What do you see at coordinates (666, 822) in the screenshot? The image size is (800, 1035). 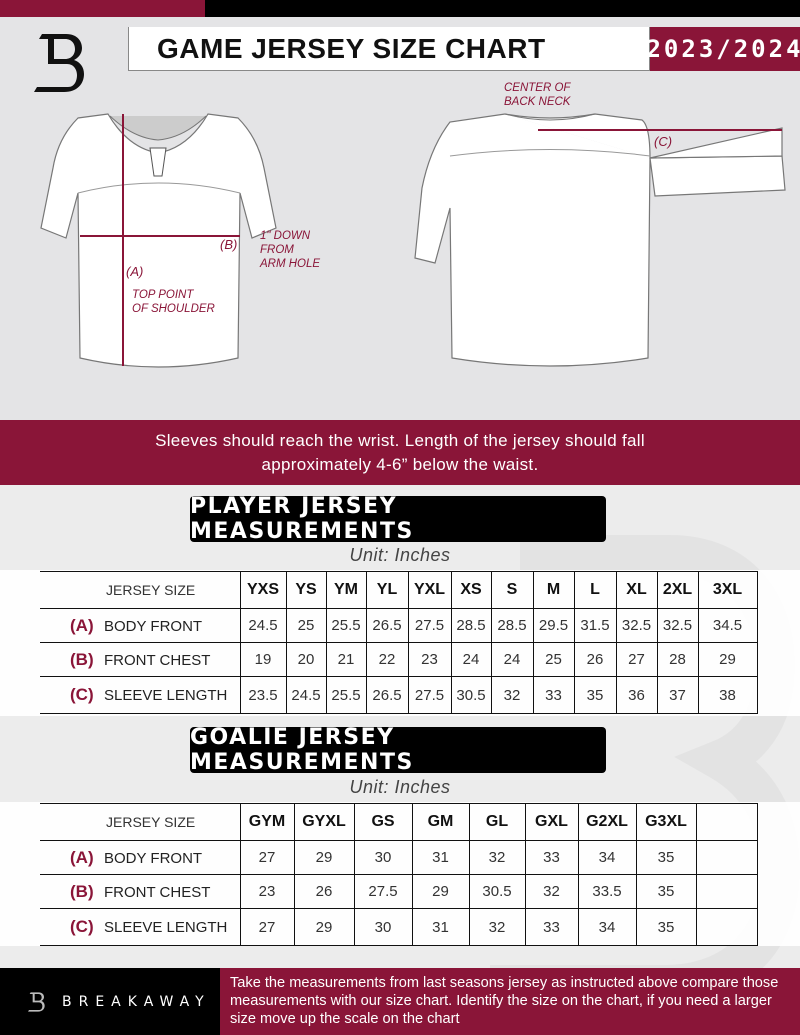 I see `size-column-header: G3XL` at bounding box center [666, 822].